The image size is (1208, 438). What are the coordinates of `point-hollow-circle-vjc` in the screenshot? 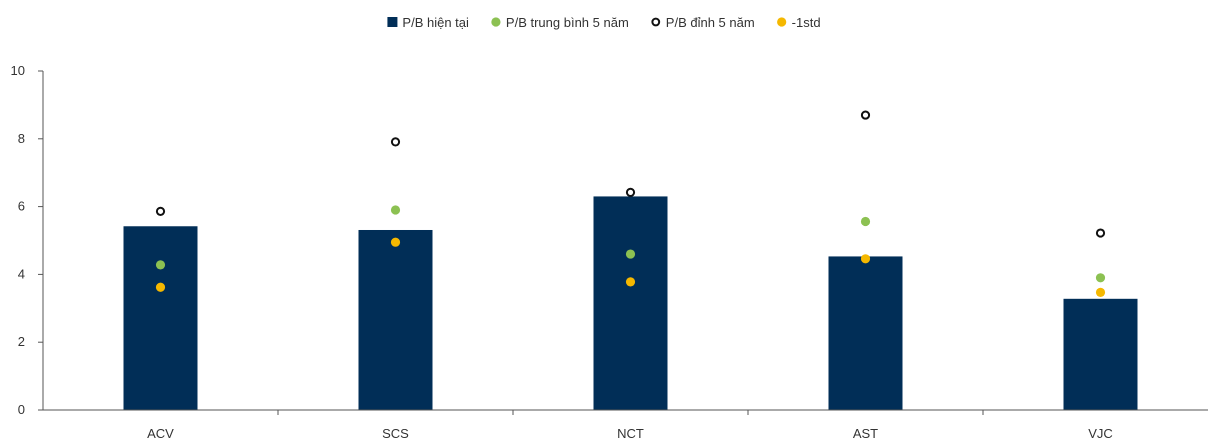 It's located at (1100, 233).